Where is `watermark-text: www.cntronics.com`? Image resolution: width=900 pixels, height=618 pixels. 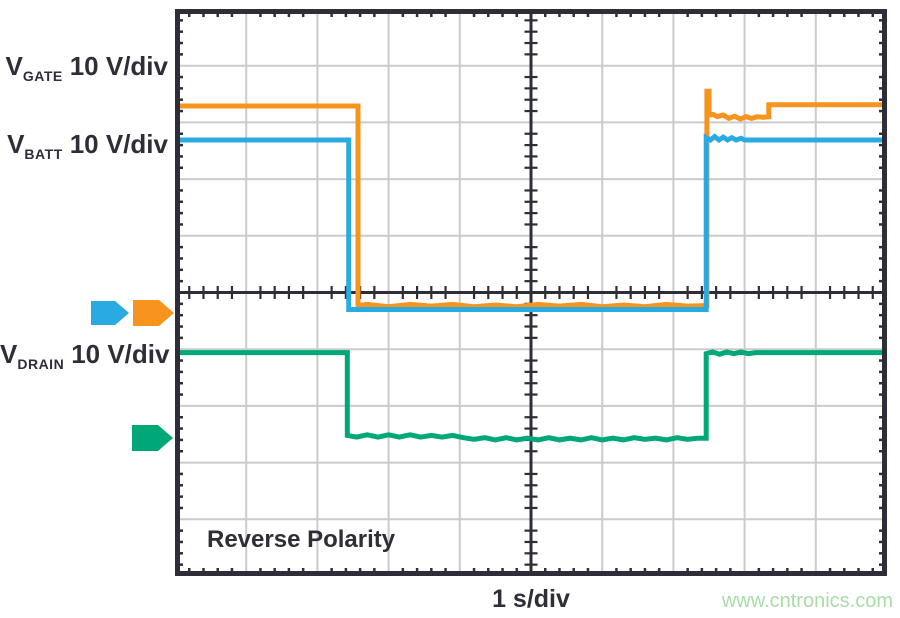
watermark-text: www.cntronics.com is located at coordinates (807, 601).